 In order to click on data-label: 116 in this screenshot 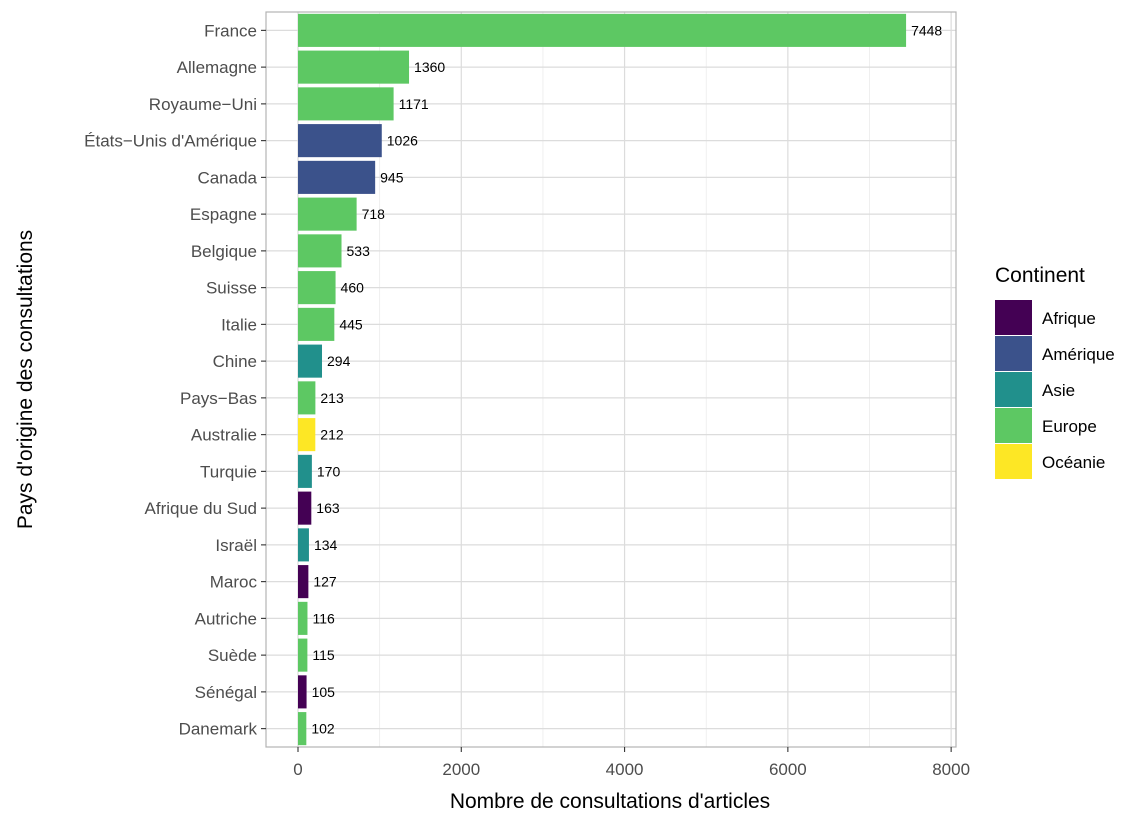, I will do `click(323, 618)`.